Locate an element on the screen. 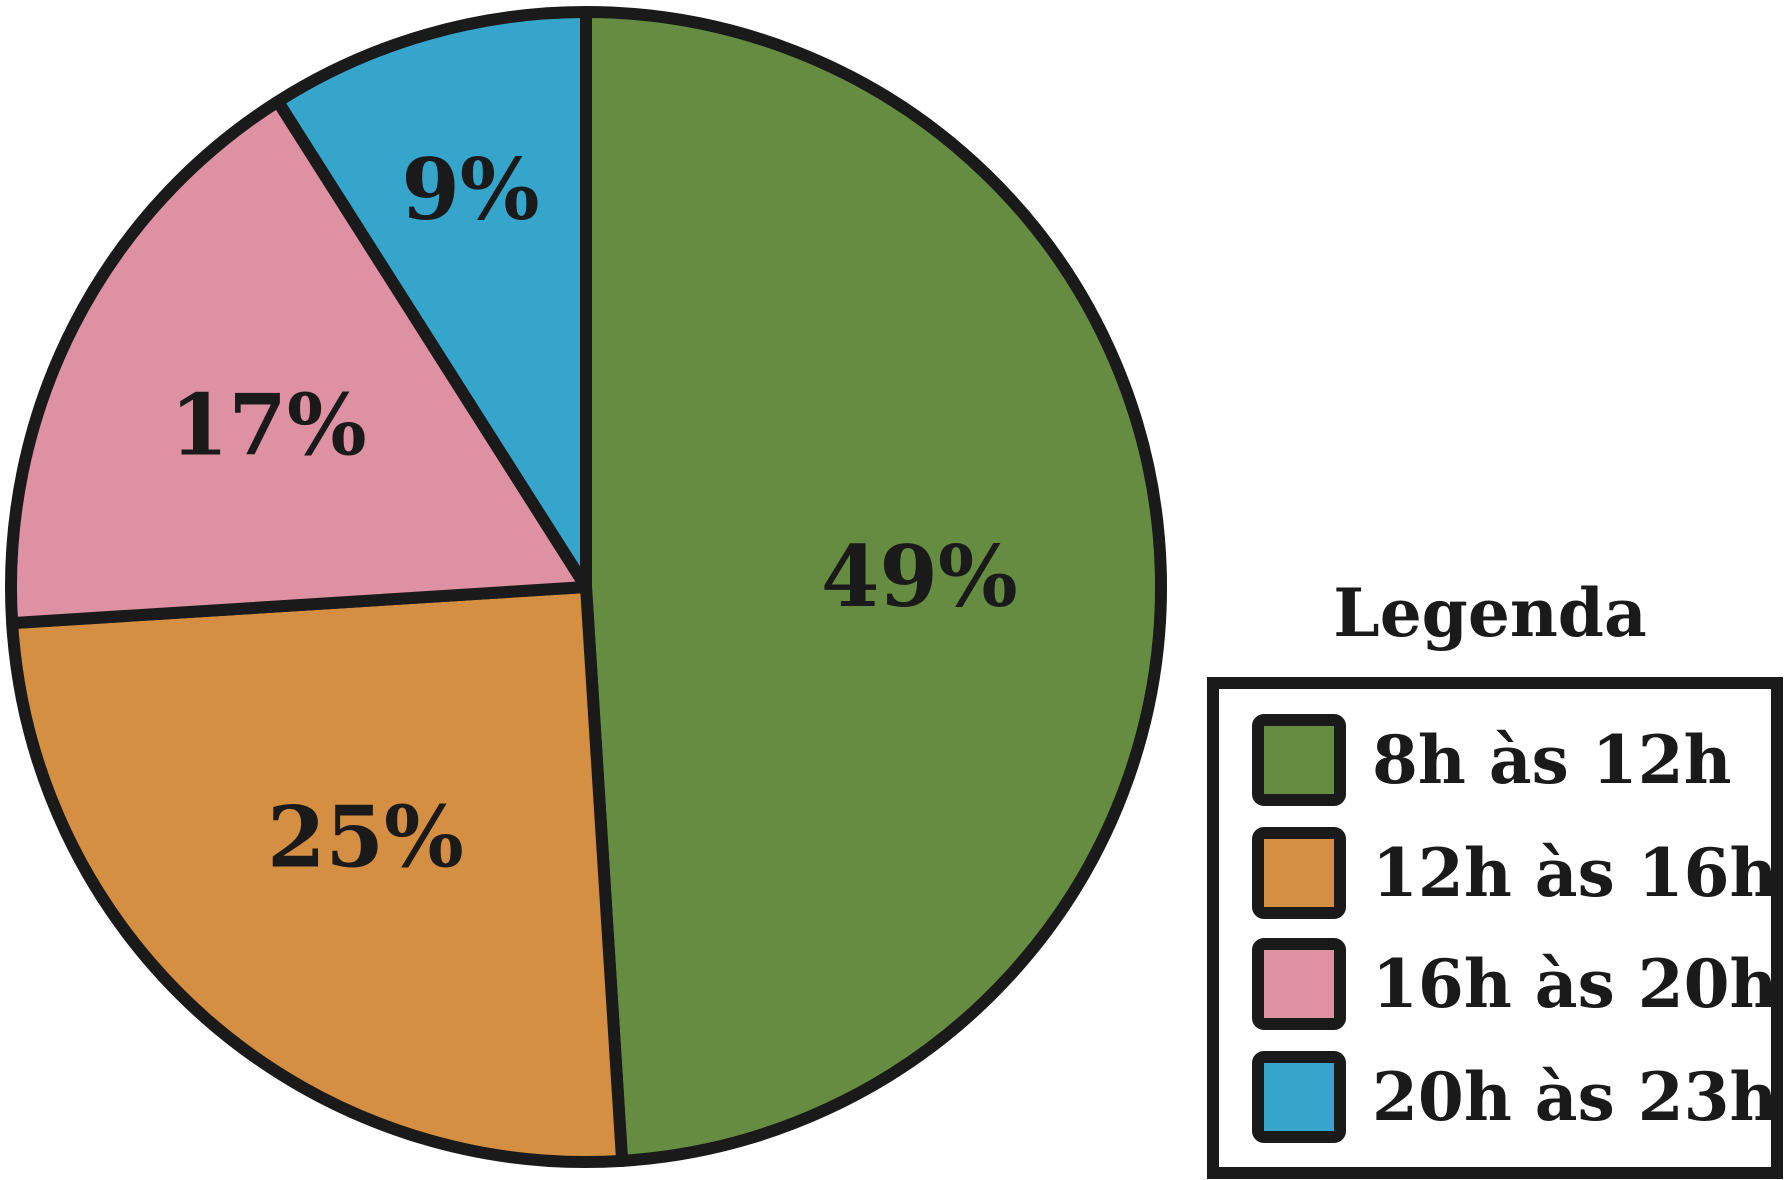 Image resolution: width=1785 pixels, height=1180 pixels. legend-items: 8h às 12h 12h às 16h 16h às 20h 20h às 23h is located at coordinates (1515, 928).